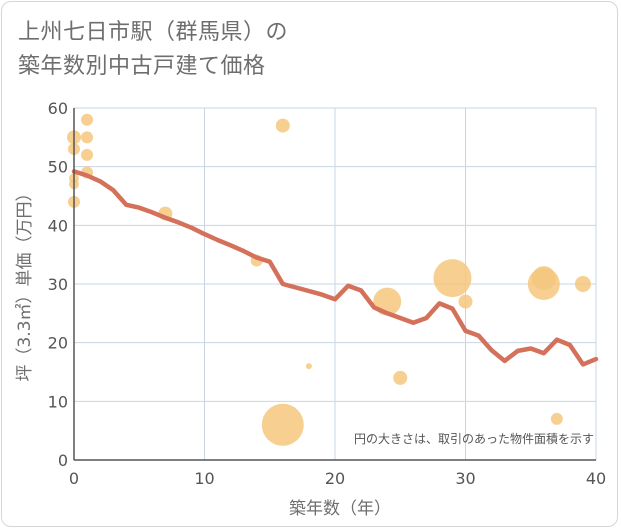 This screenshot has width=621, height=530. I want to click on x-tick-label: 20, so click(335, 478).